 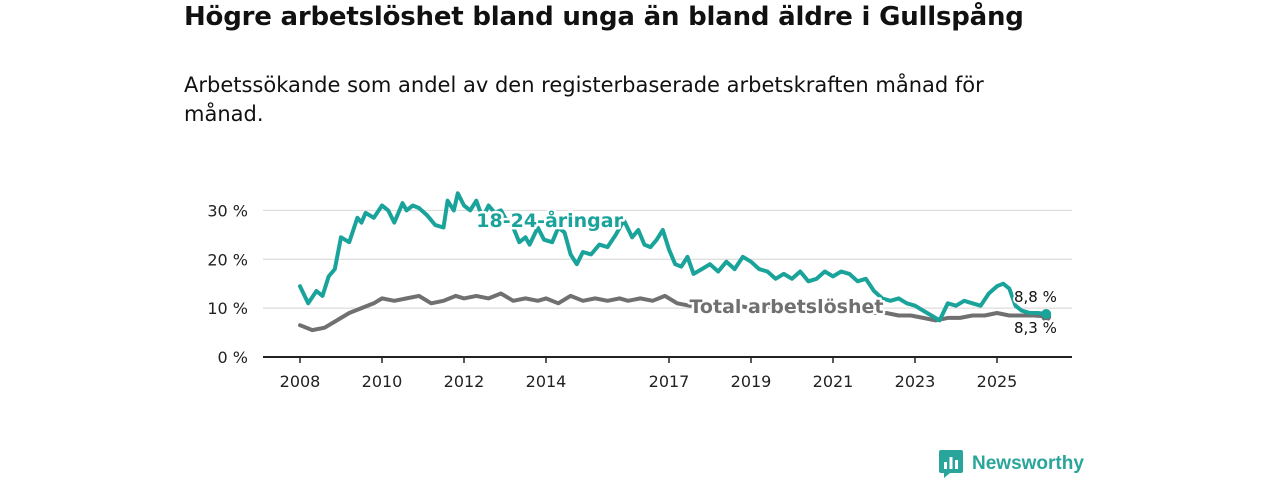 I want to click on y-tick-label: 20 %, so click(x=227, y=259).